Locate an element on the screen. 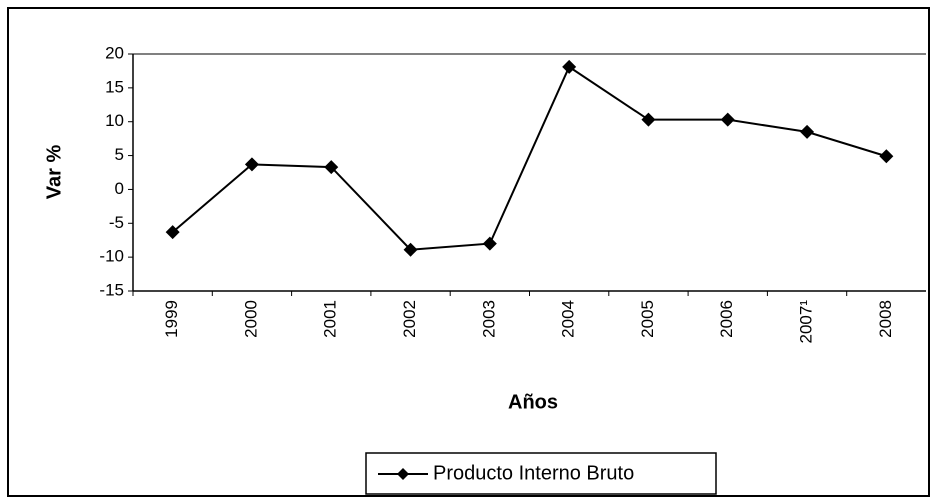 The width and height of the screenshot is (938, 497). y-axis-label: Var % is located at coordinates (54, 172).